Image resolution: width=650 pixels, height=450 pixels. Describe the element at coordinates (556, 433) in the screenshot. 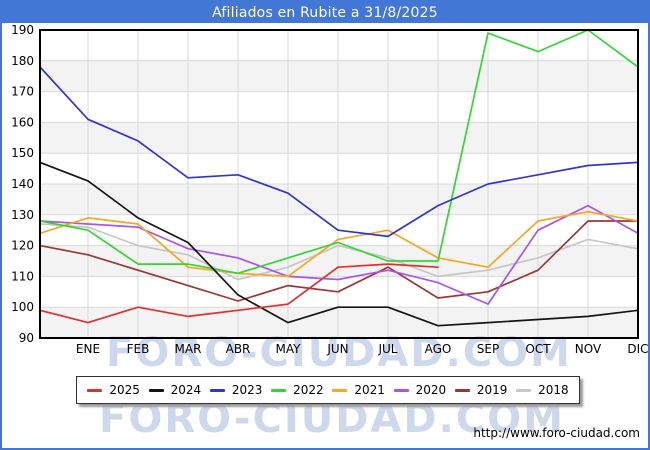

I see `source-url: http://www.foro-ciudad.com` at that location.